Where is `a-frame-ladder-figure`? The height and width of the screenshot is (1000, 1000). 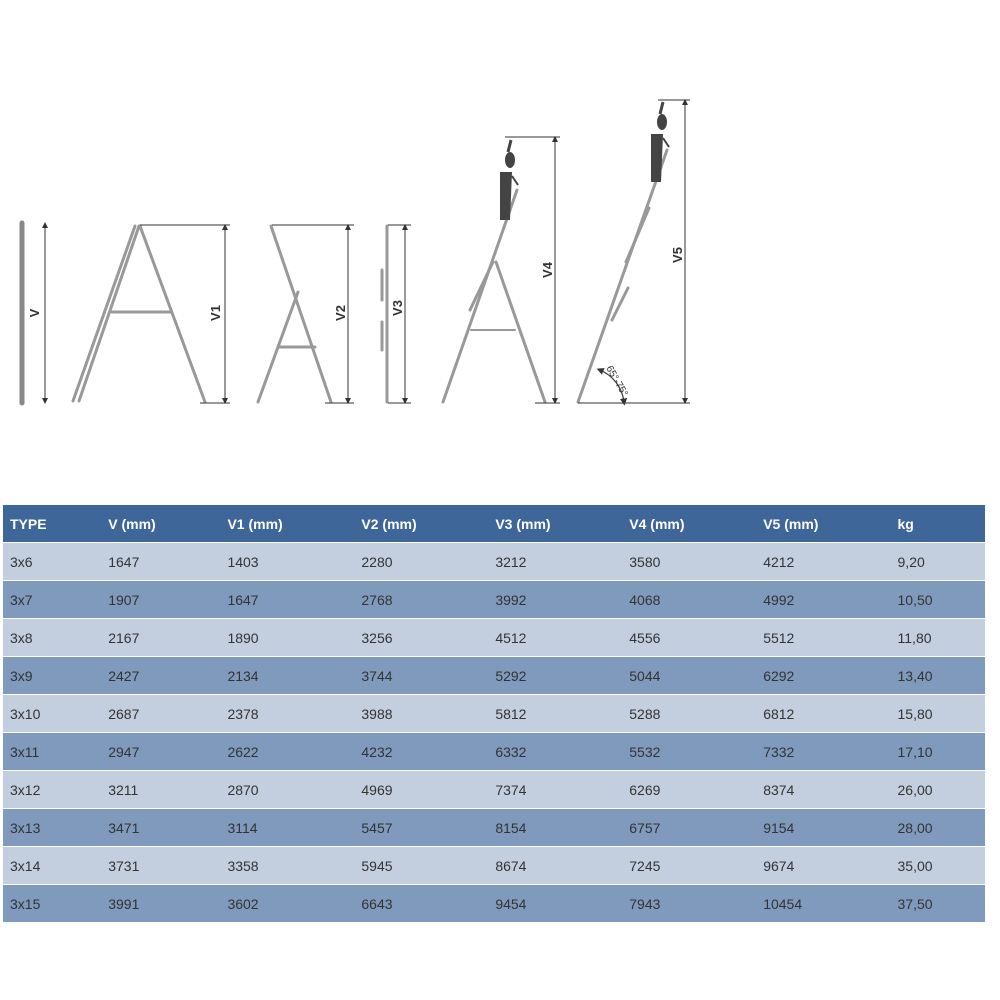
a-frame-ladder-figure is located at coordinates (139, 314).